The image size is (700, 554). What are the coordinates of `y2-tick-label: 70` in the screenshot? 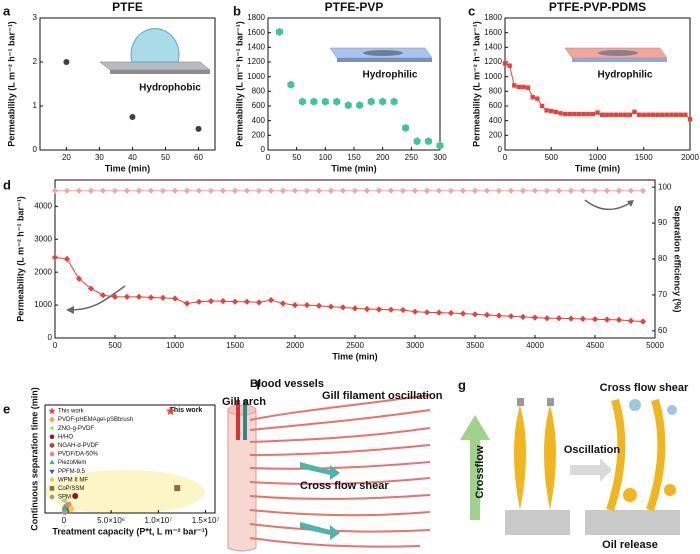 It's located at (662, 294).